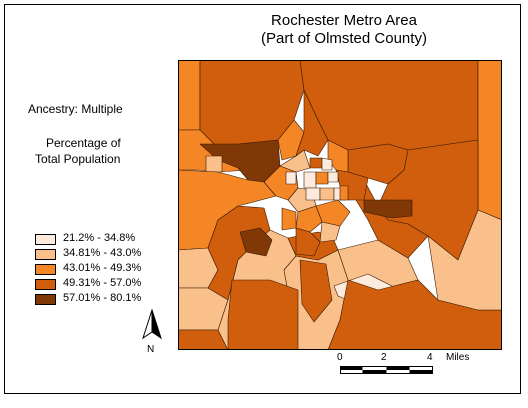  What do you see at coordinates (430, 357) in the screenshot?
I see `scale-label-4: 4` at bounding box center [430, 357].